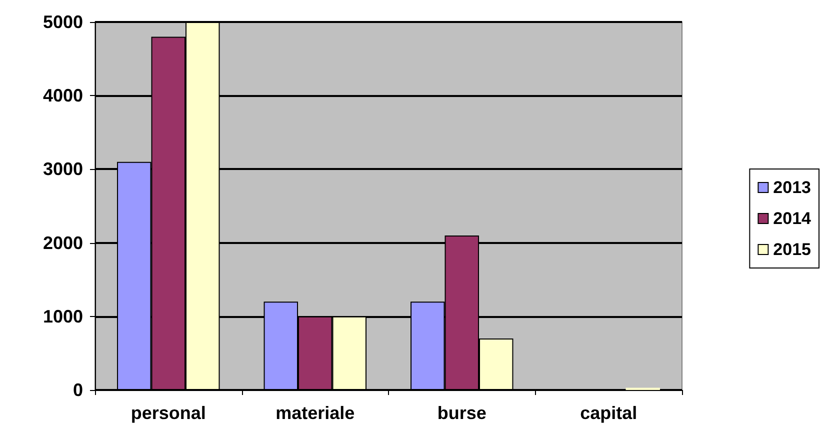  I want to click on y-tick-label: 1000, so click(62, 316).